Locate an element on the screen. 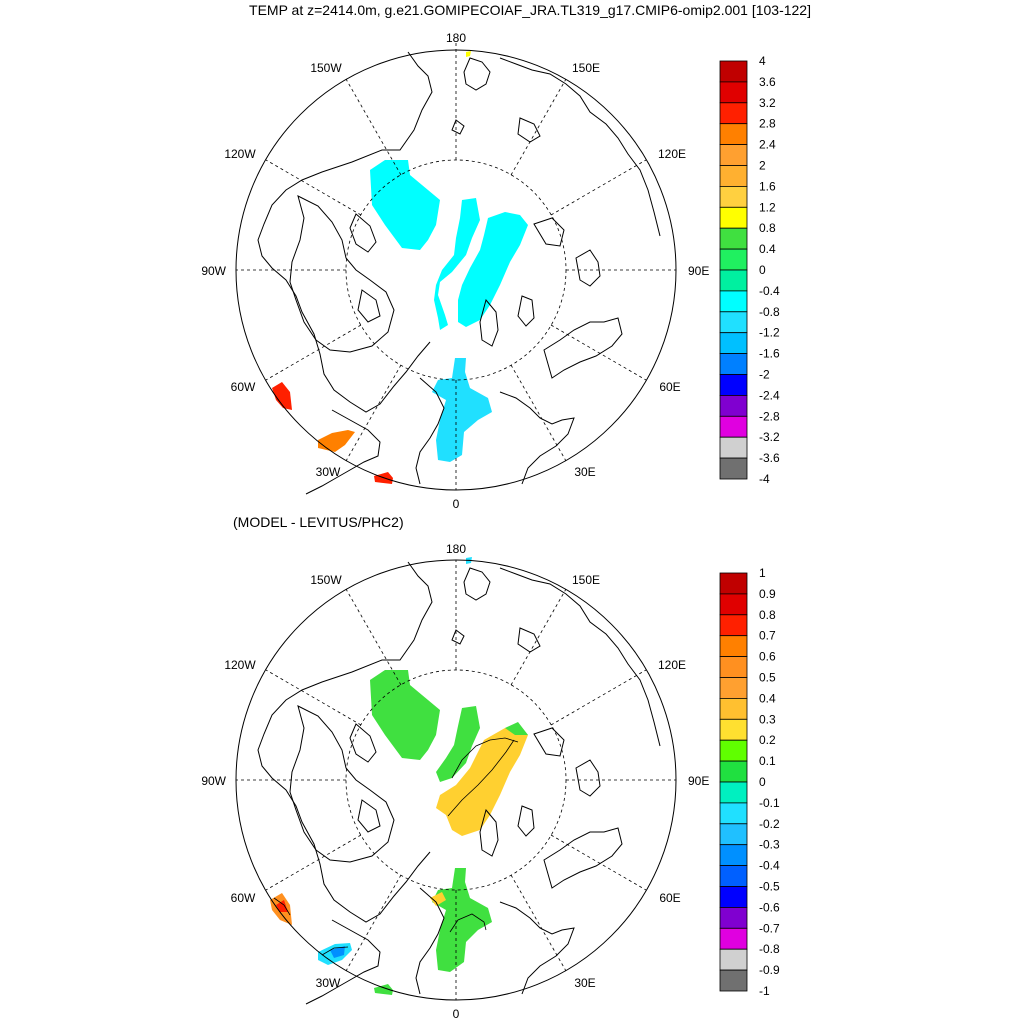  bottom-lon-label-120w: 120W is located at coordinates (240, 665).